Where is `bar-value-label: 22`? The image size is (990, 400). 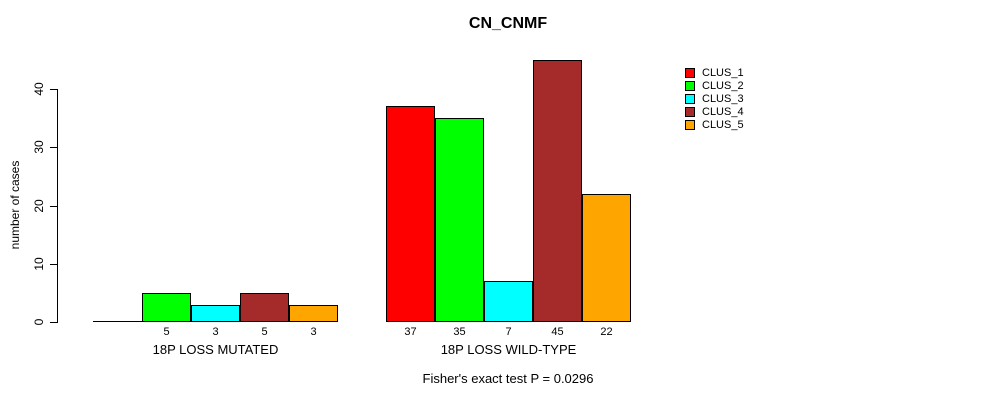
bar-value-label: 22 is located at coordinates (606, 332).